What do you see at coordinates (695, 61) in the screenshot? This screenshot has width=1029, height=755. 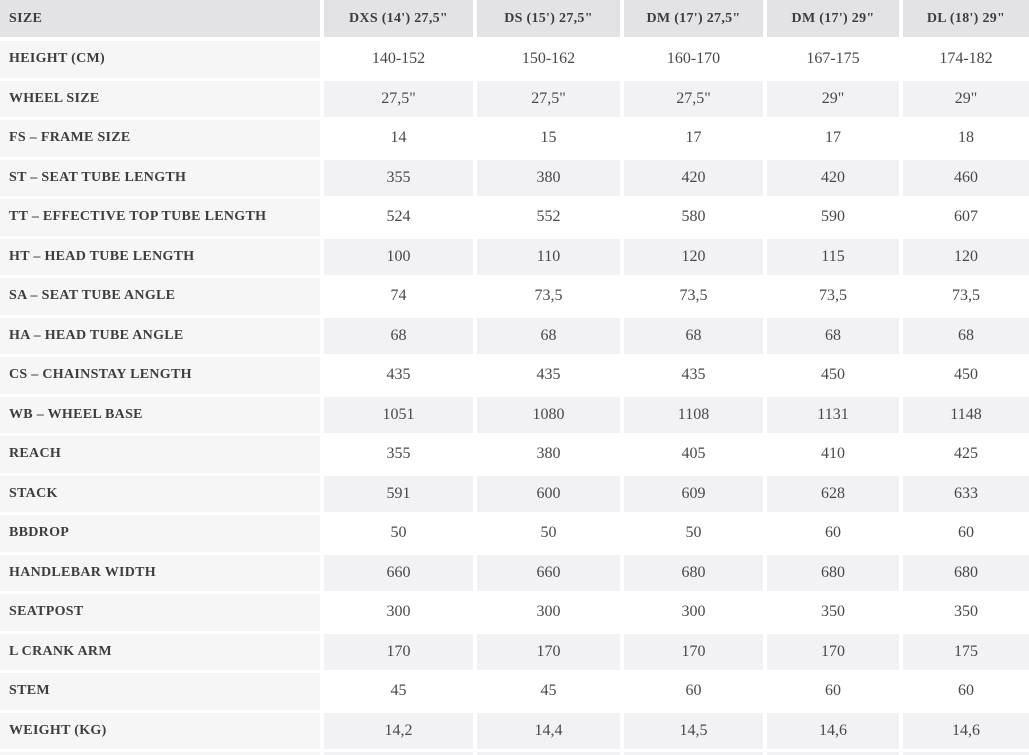 I see `value-cell: 160-170` at bounding box center [695, 61].